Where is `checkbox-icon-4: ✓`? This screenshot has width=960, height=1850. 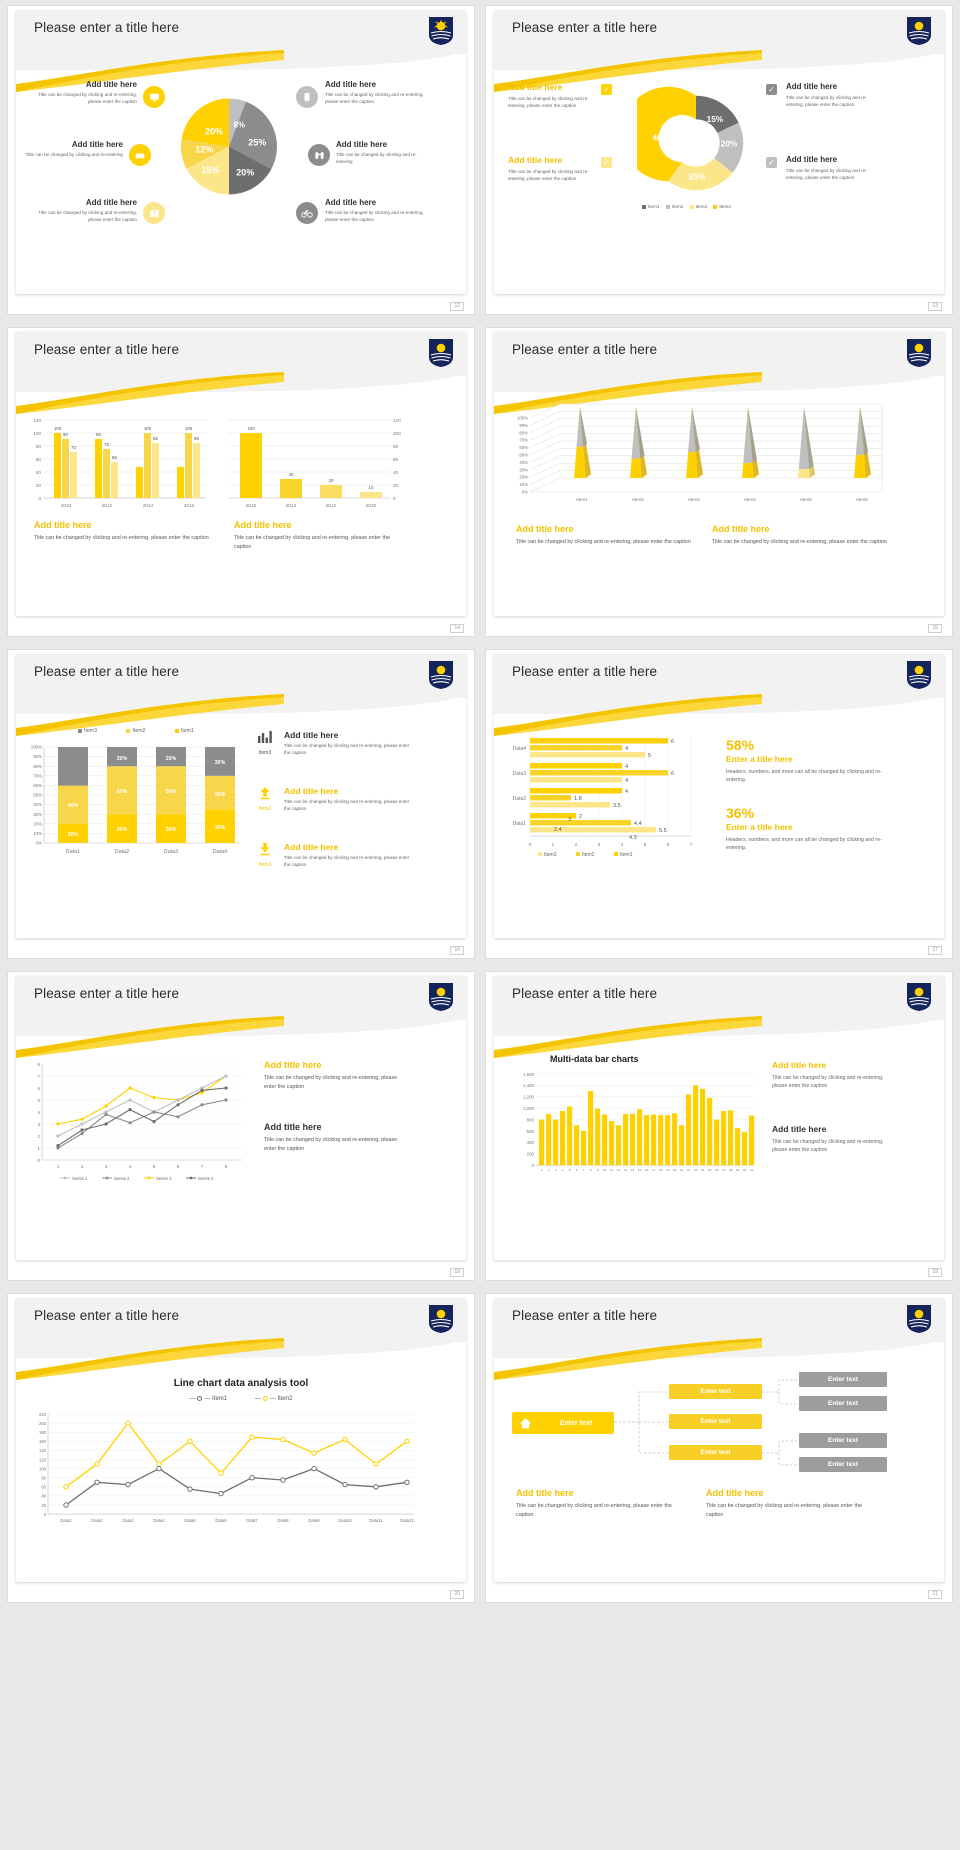
checkbox-icon-4: ✓ is located at coordinates (771, 162).